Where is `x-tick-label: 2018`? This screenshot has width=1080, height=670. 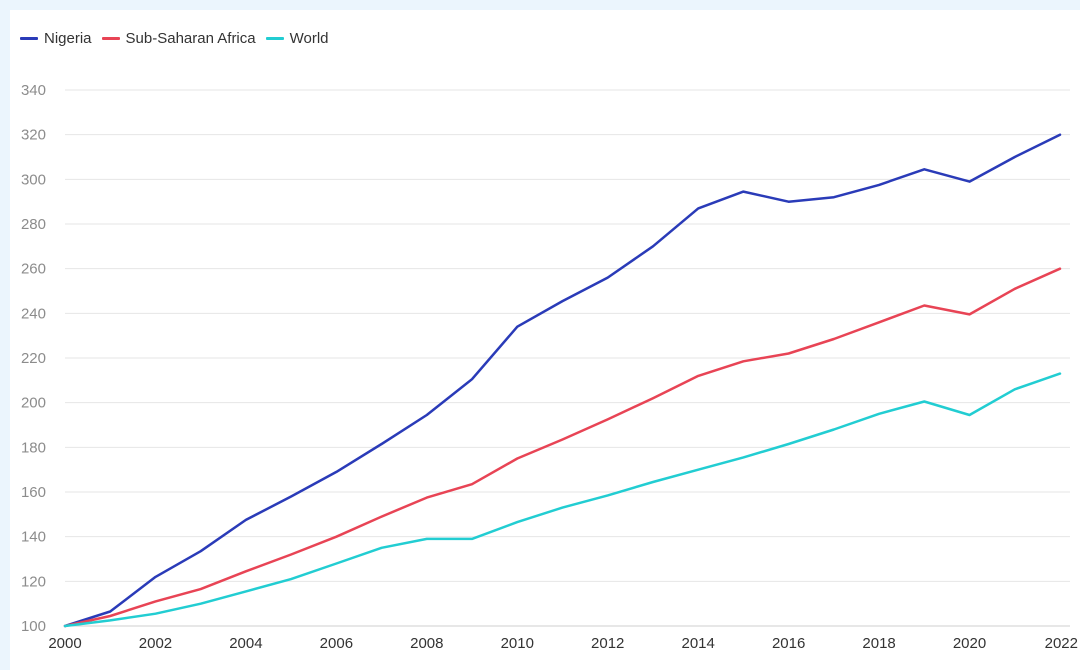
x-tick-label: 2018 is located at coordinates (878, 643).